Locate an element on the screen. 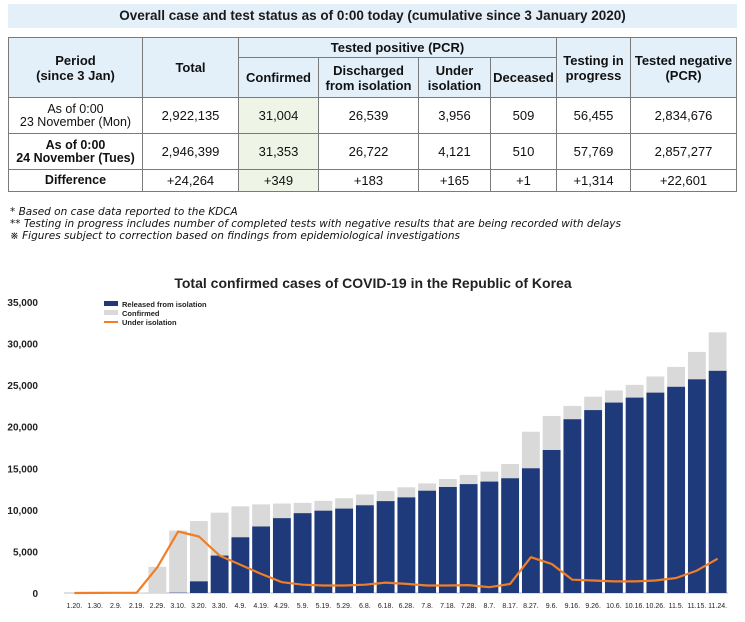 The height and width of the screenshot is (622, 745). x-tick-label: 8.27. is located at coordinates (531, 606).